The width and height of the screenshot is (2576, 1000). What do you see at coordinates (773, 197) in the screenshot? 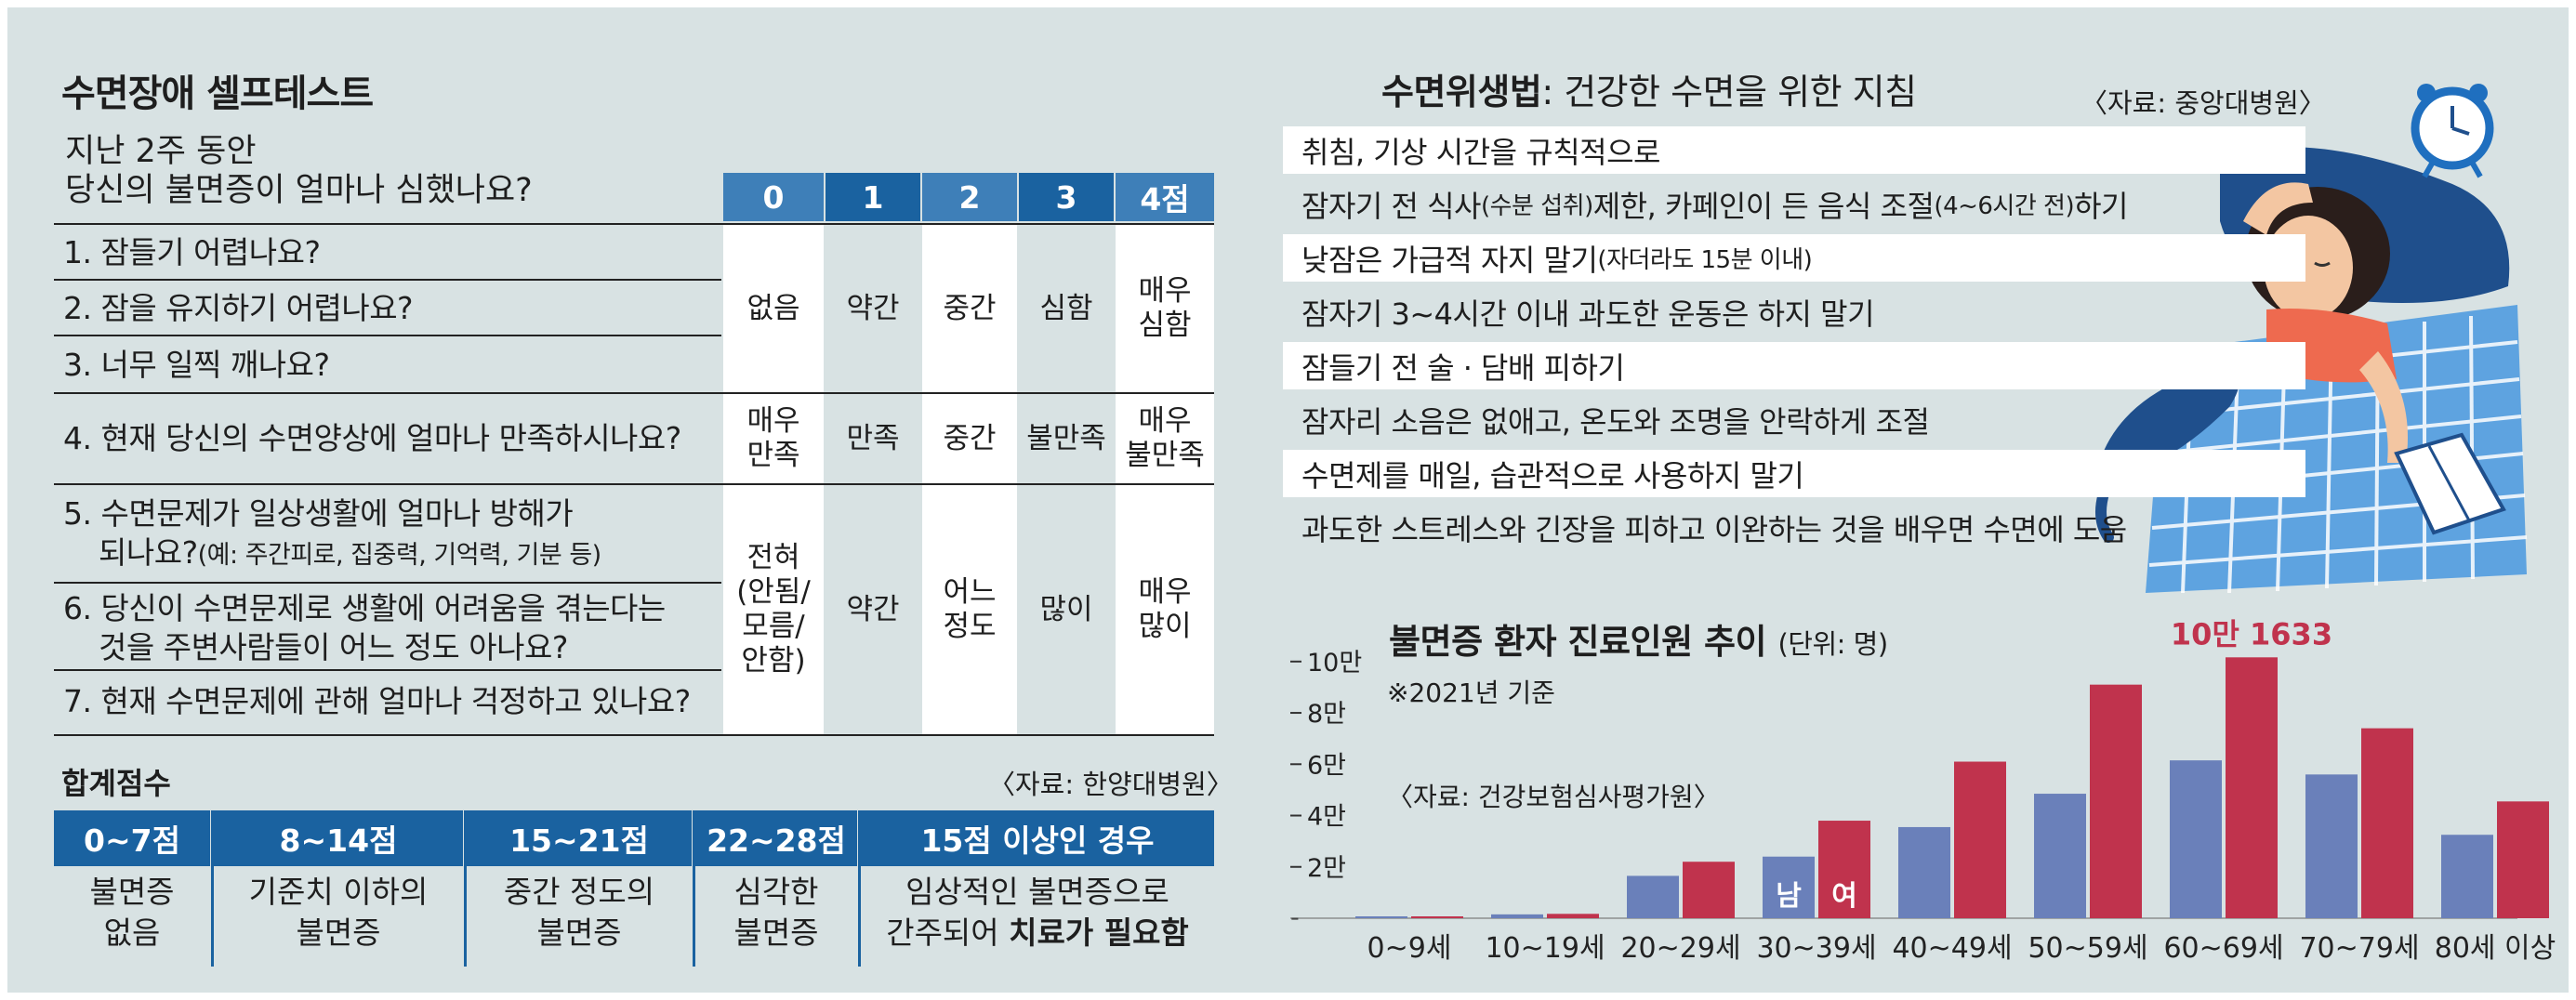
I see `score-header-0: 0` at bounding box center [773, 197].